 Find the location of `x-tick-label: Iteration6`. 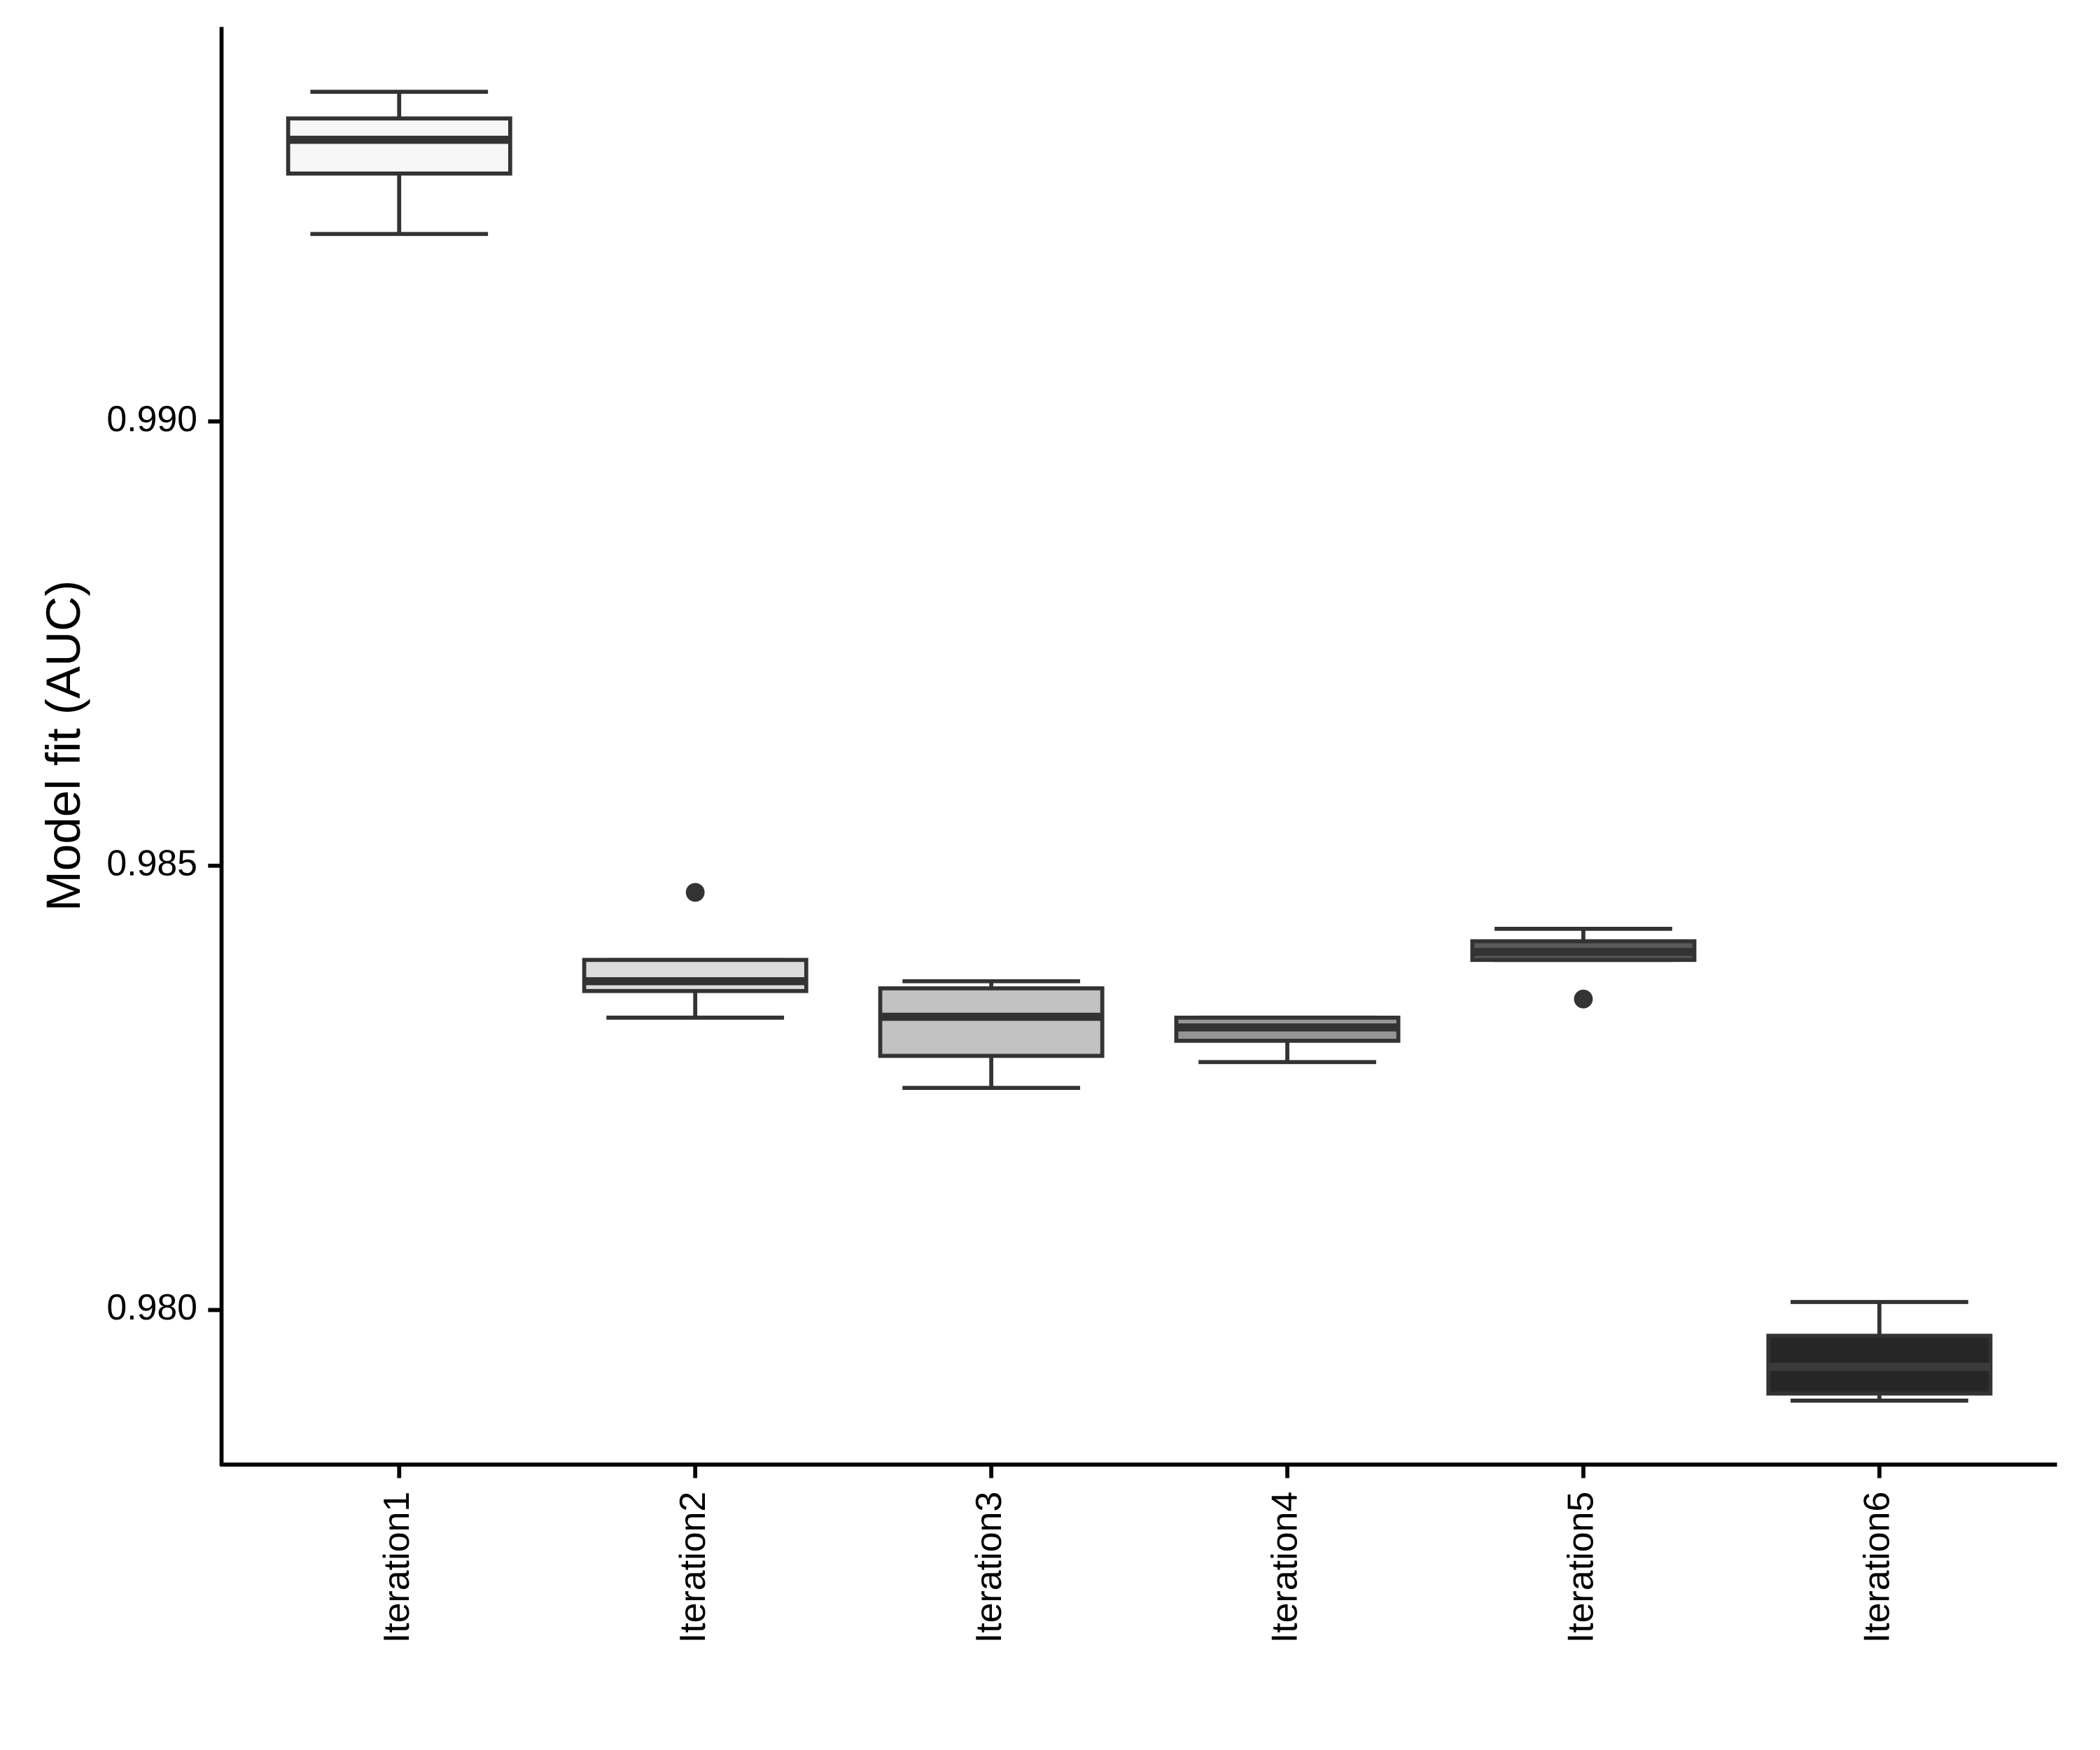

x-tick-label: Iteration6 is located at coordinates (1876, 1567).